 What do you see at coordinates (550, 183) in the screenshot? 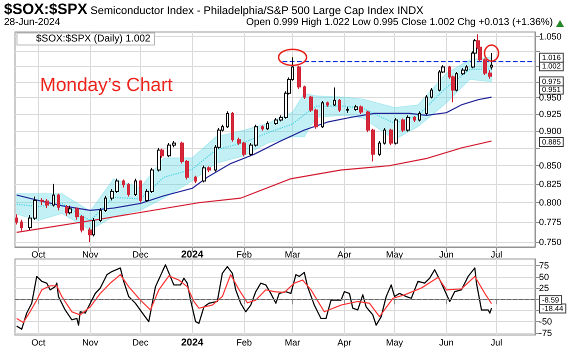
I see `y-tick-label: 0.825` at bounding box center [550, 183].